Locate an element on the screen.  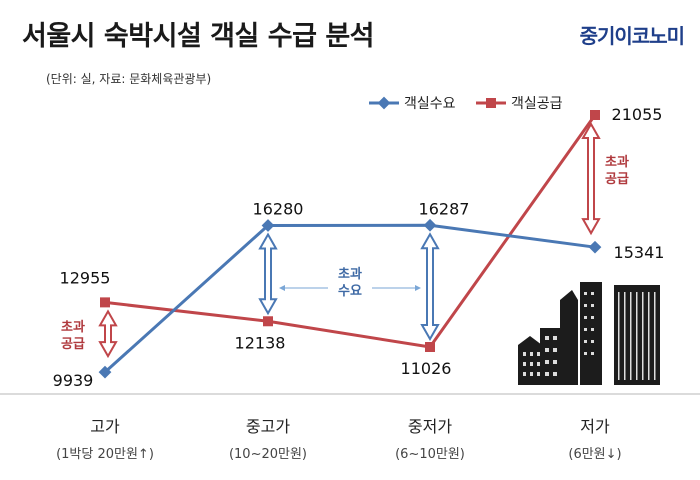
supply-value-label-1: 12138 is located at coordinates (260, 342).